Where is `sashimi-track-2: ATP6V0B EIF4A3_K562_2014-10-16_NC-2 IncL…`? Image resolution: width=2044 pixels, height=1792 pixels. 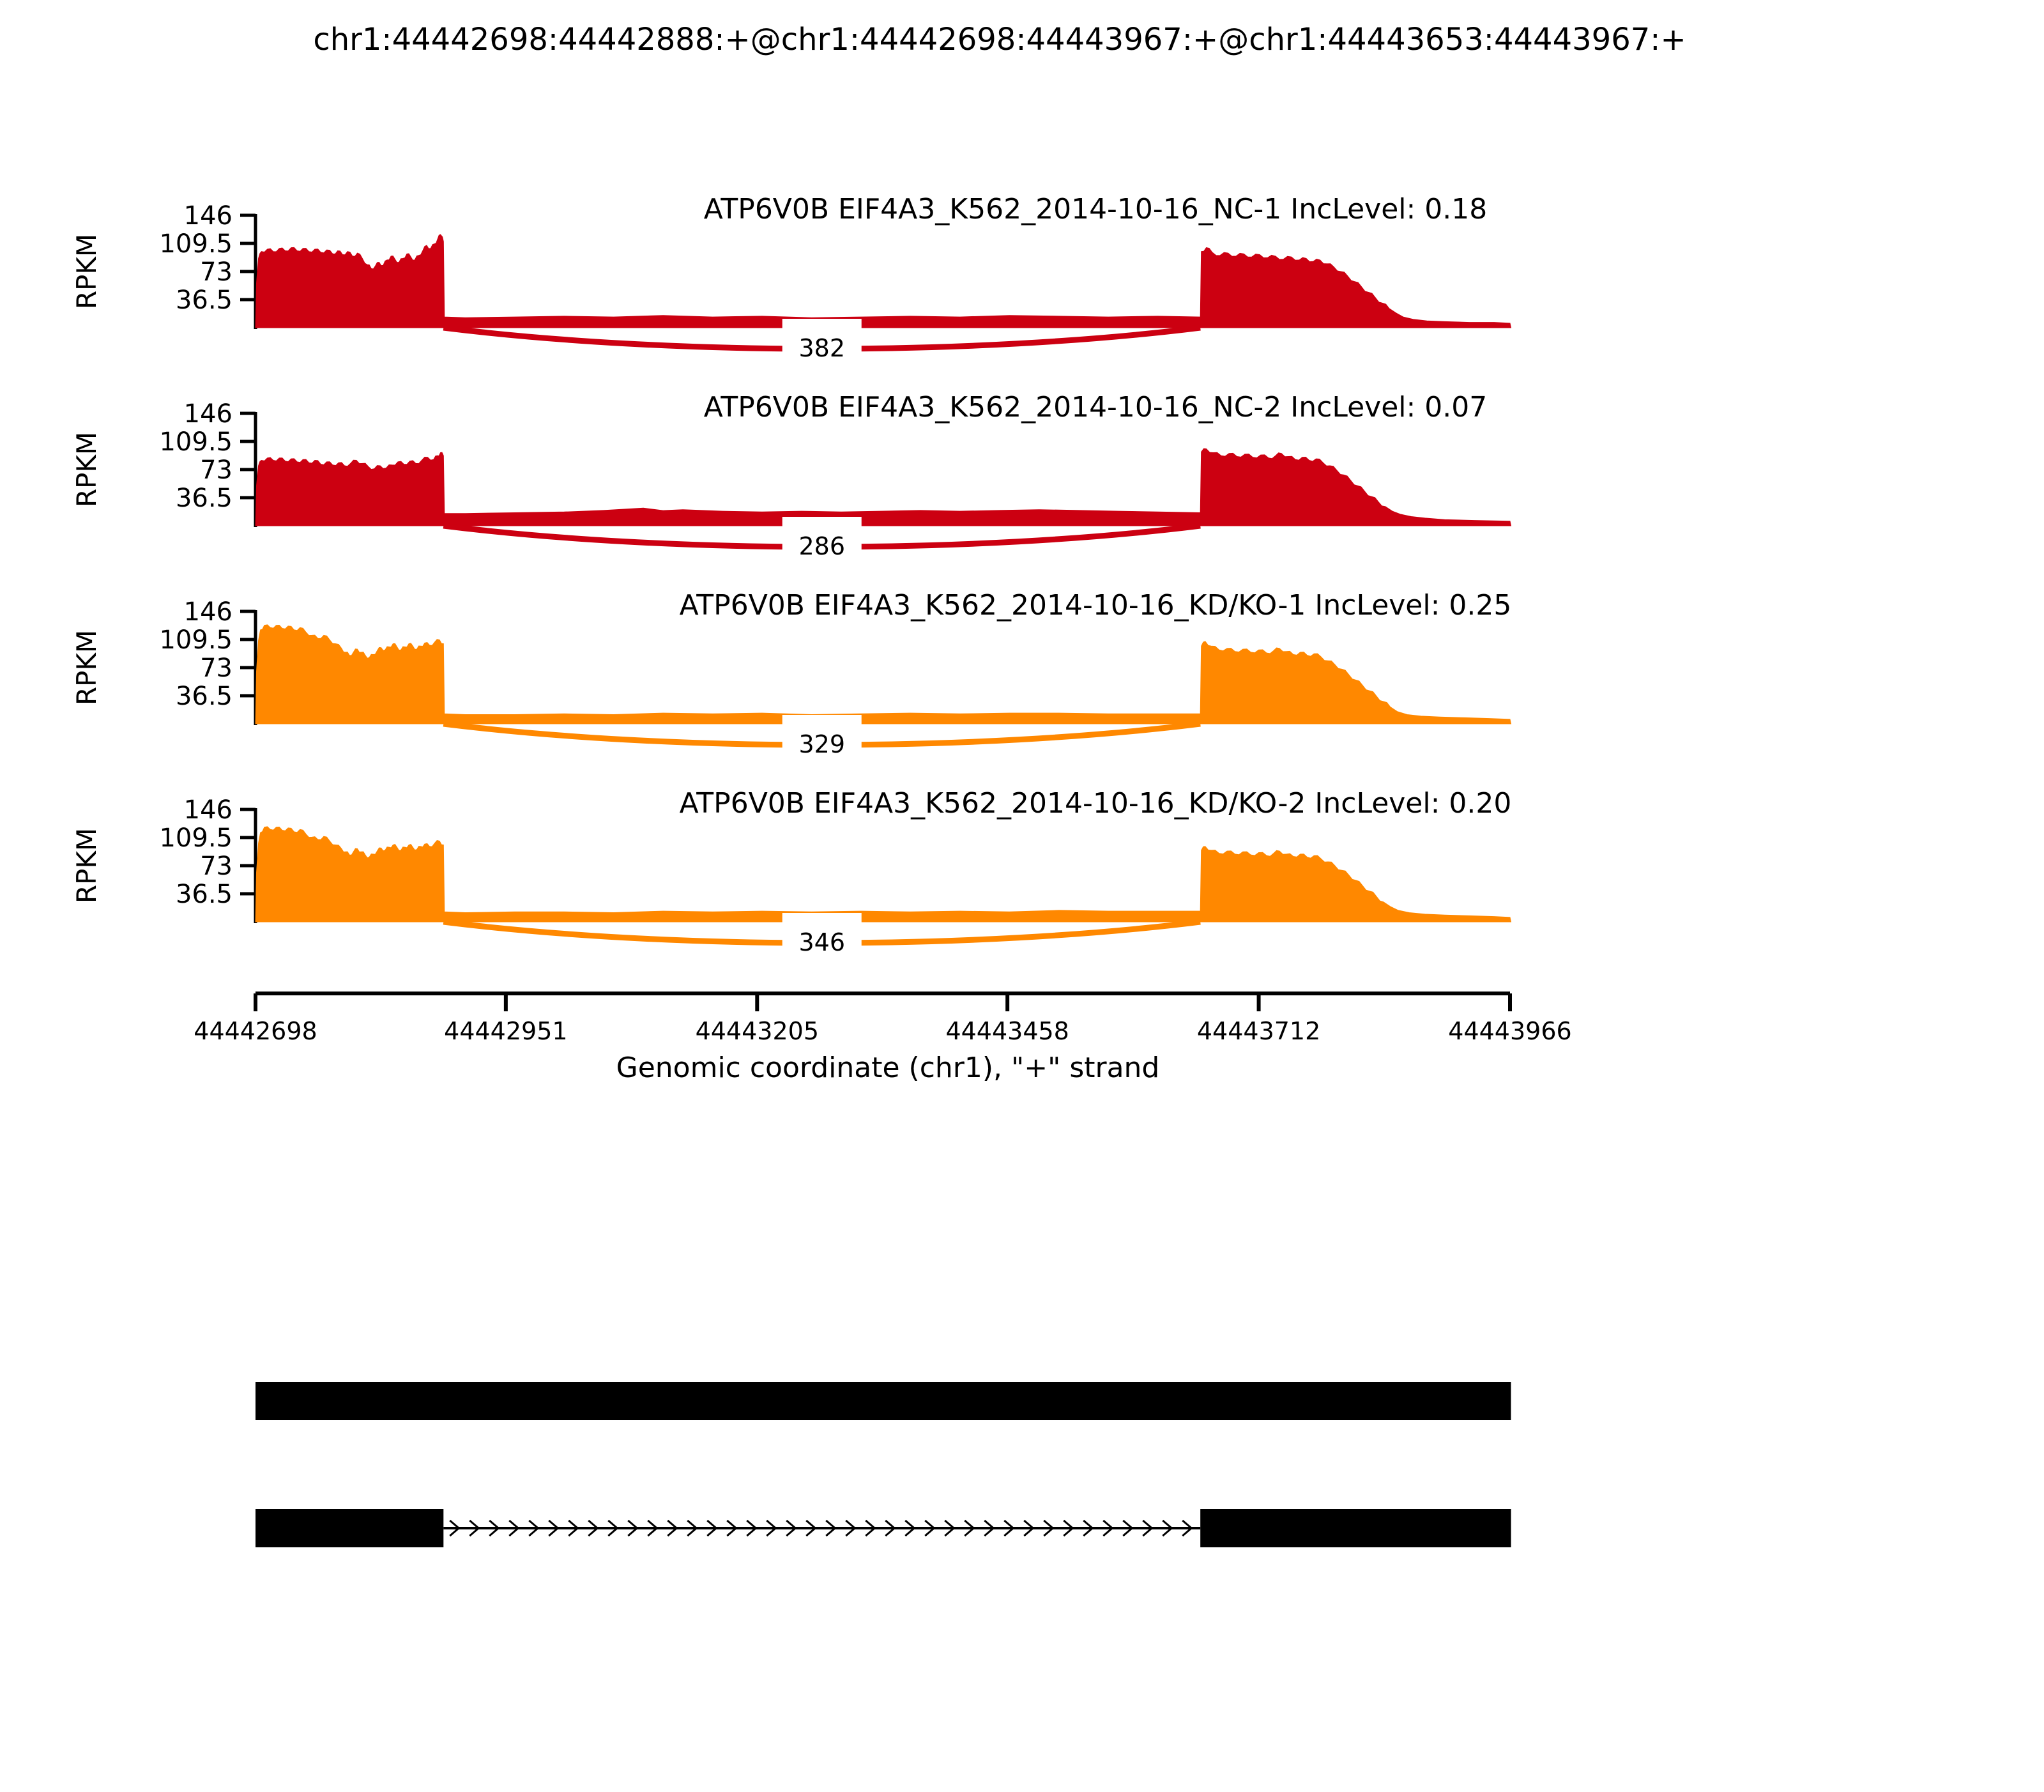
sashimi-track-2: ATP6V0B EIF4A3_K562_2014-10-16_NC-2 IncL… is located at coordinates (792, 476).